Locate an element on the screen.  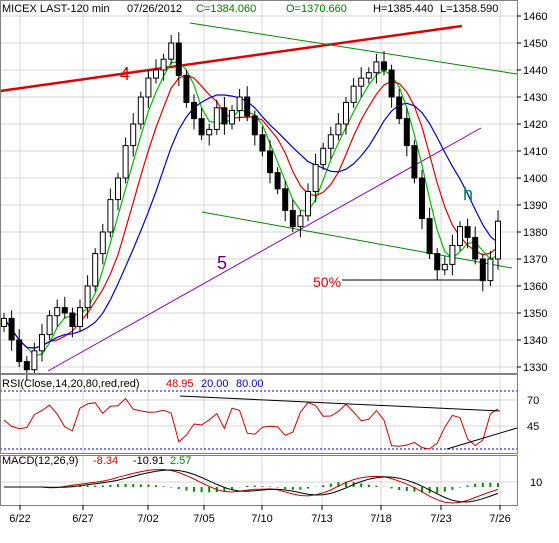
macd-signal-line is located at coordinates (251, 486).